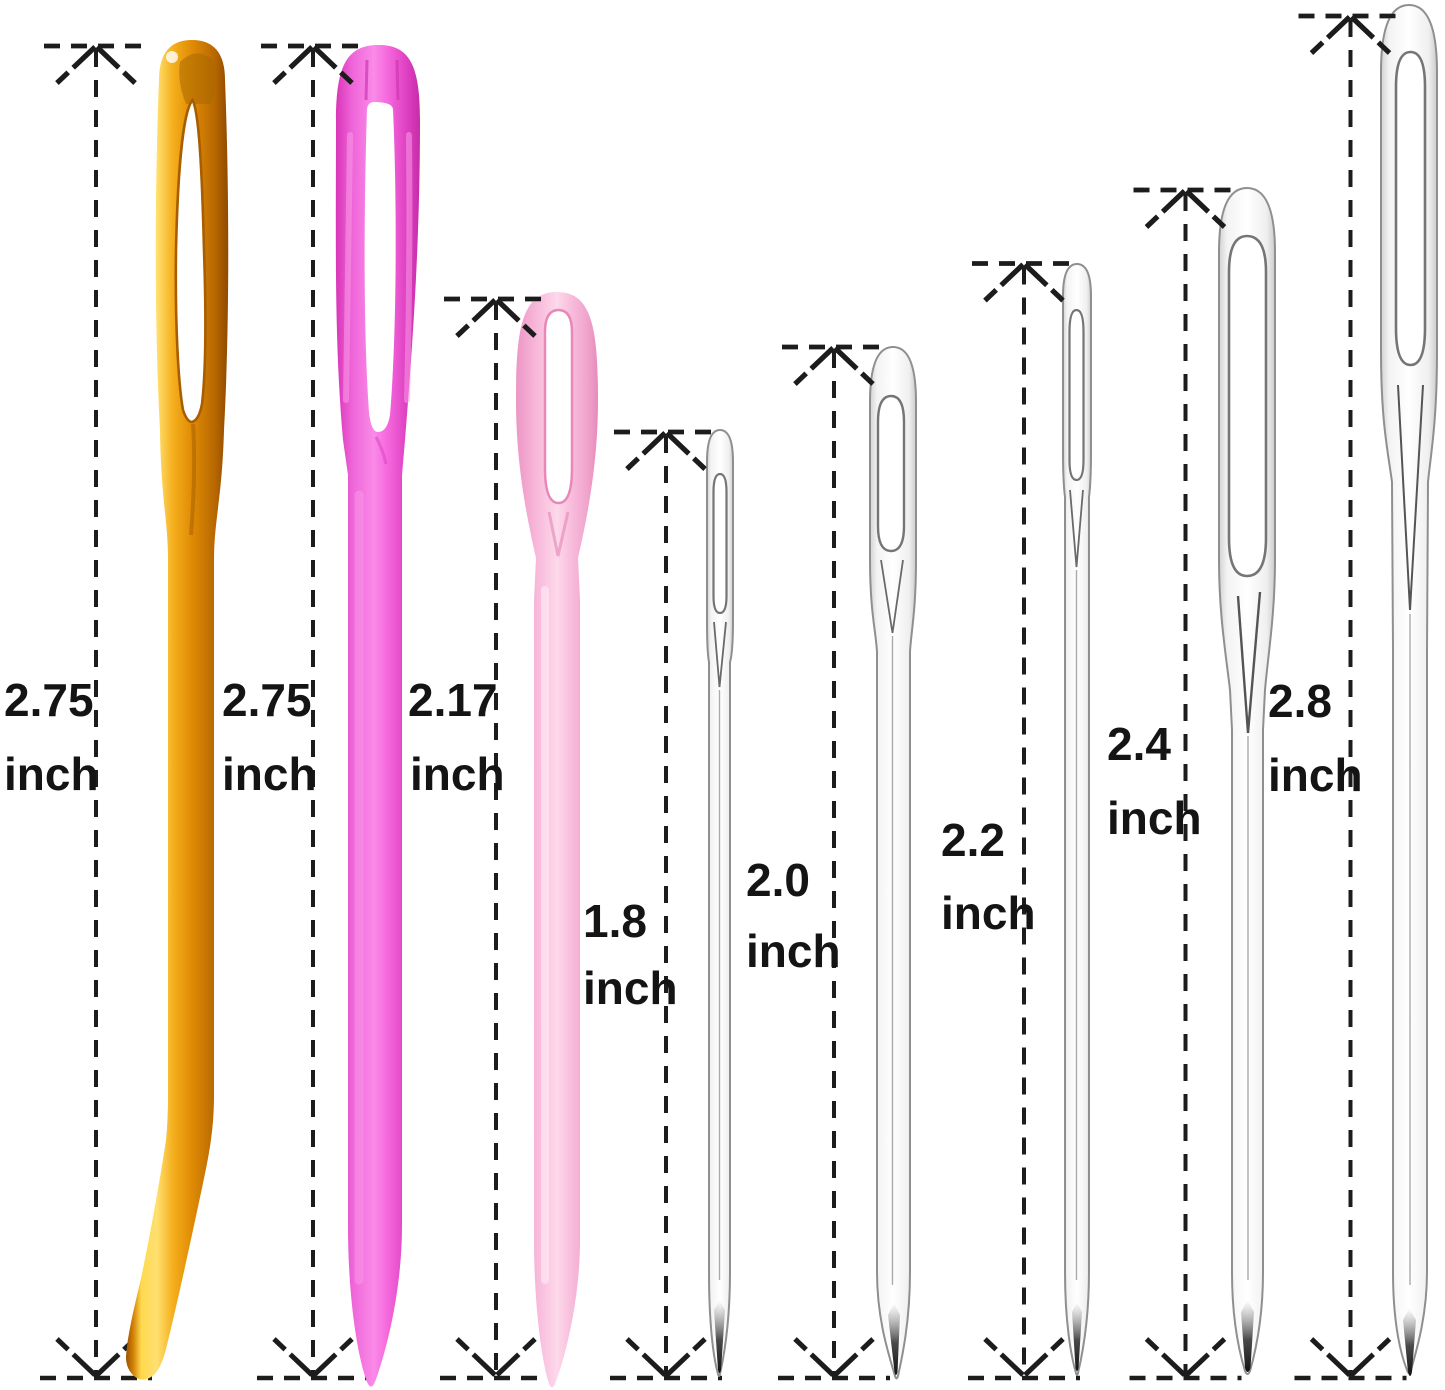 The height and width of the screenshot is (1390, 1445). What do you see at coordinates (778, 880) in the screenshot?
I see `svg-text: 2.0` at bounding box center [778, 880].